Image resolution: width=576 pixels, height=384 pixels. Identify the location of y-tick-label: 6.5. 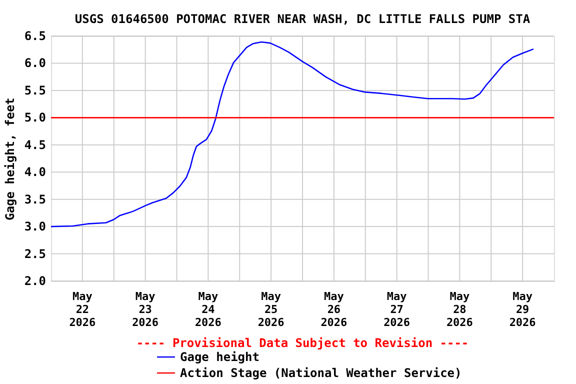
(35, 36).